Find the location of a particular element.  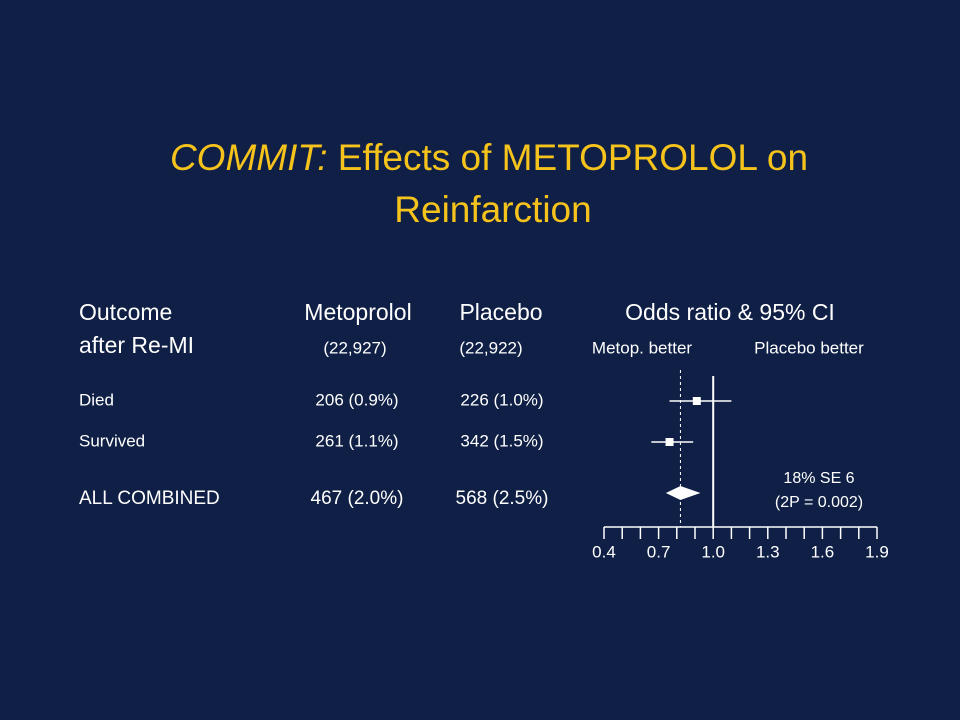

x-tick-label: 0.7 is located at coordinates (659, 551).